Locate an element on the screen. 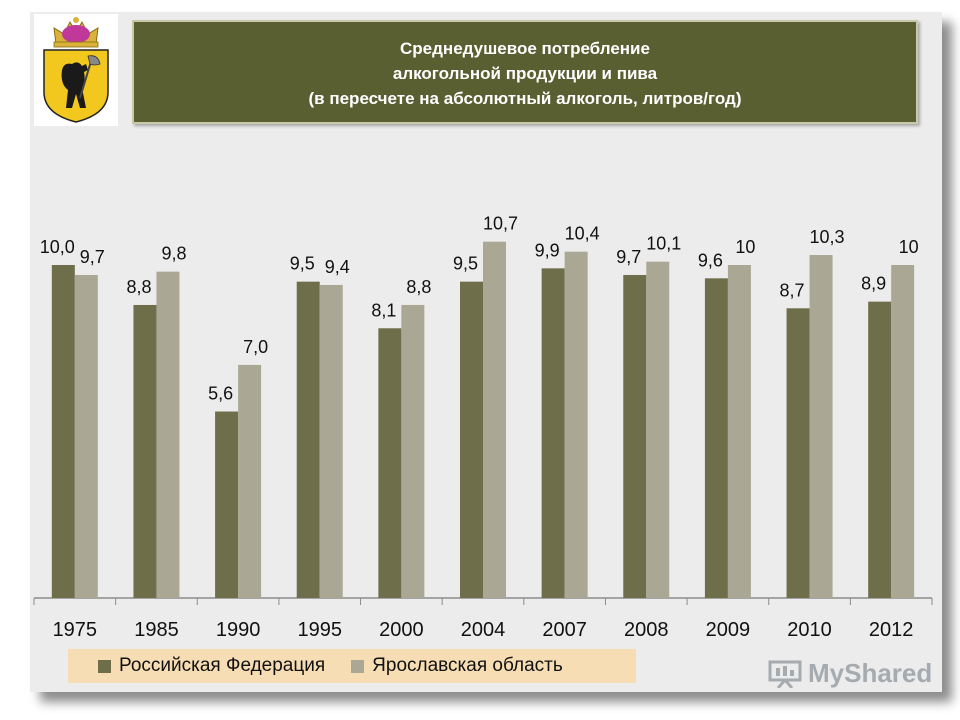 Image resolution: width=960 pixels, height=720 pixels. x-tick-label: 1995 is located at coordinates (319, 630).